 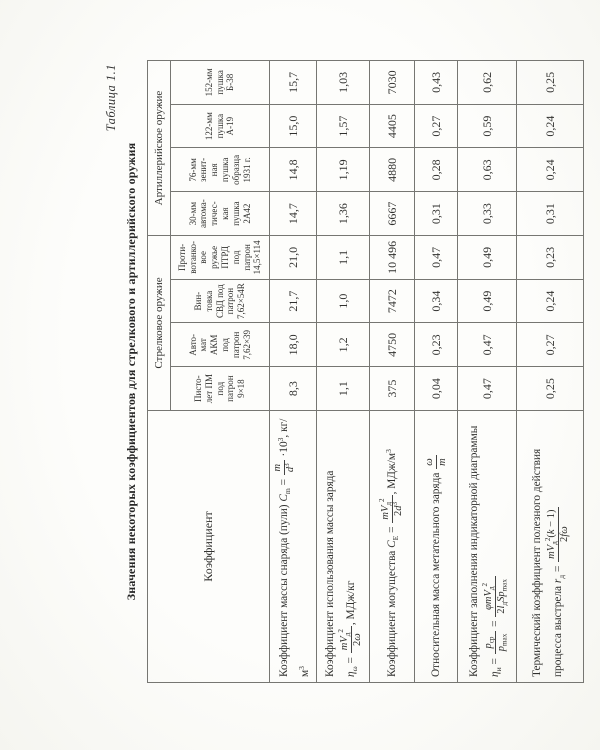 I want to click on value-cell: 21,0, so click(x=293, y=257).